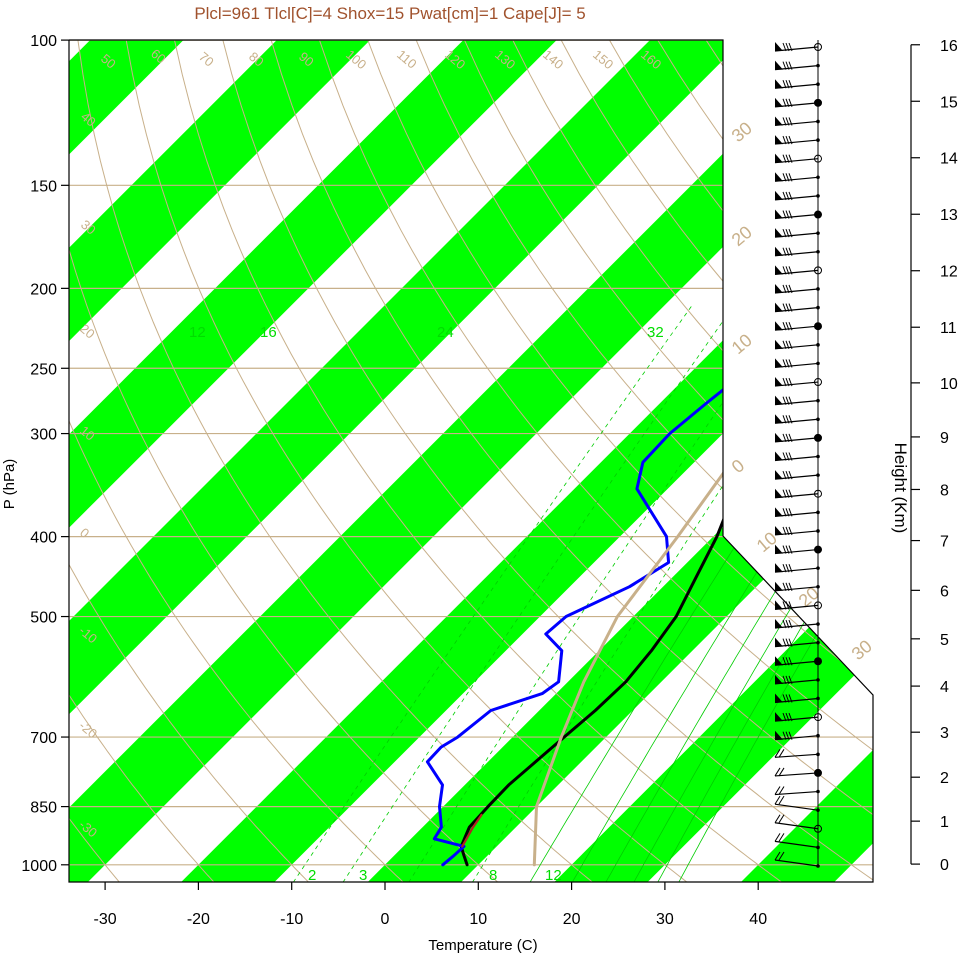 The image size is (961, 957). Describe the element at coordinates (949, 159) in the screenshot. I see `height-tick-label: 14` at that location.